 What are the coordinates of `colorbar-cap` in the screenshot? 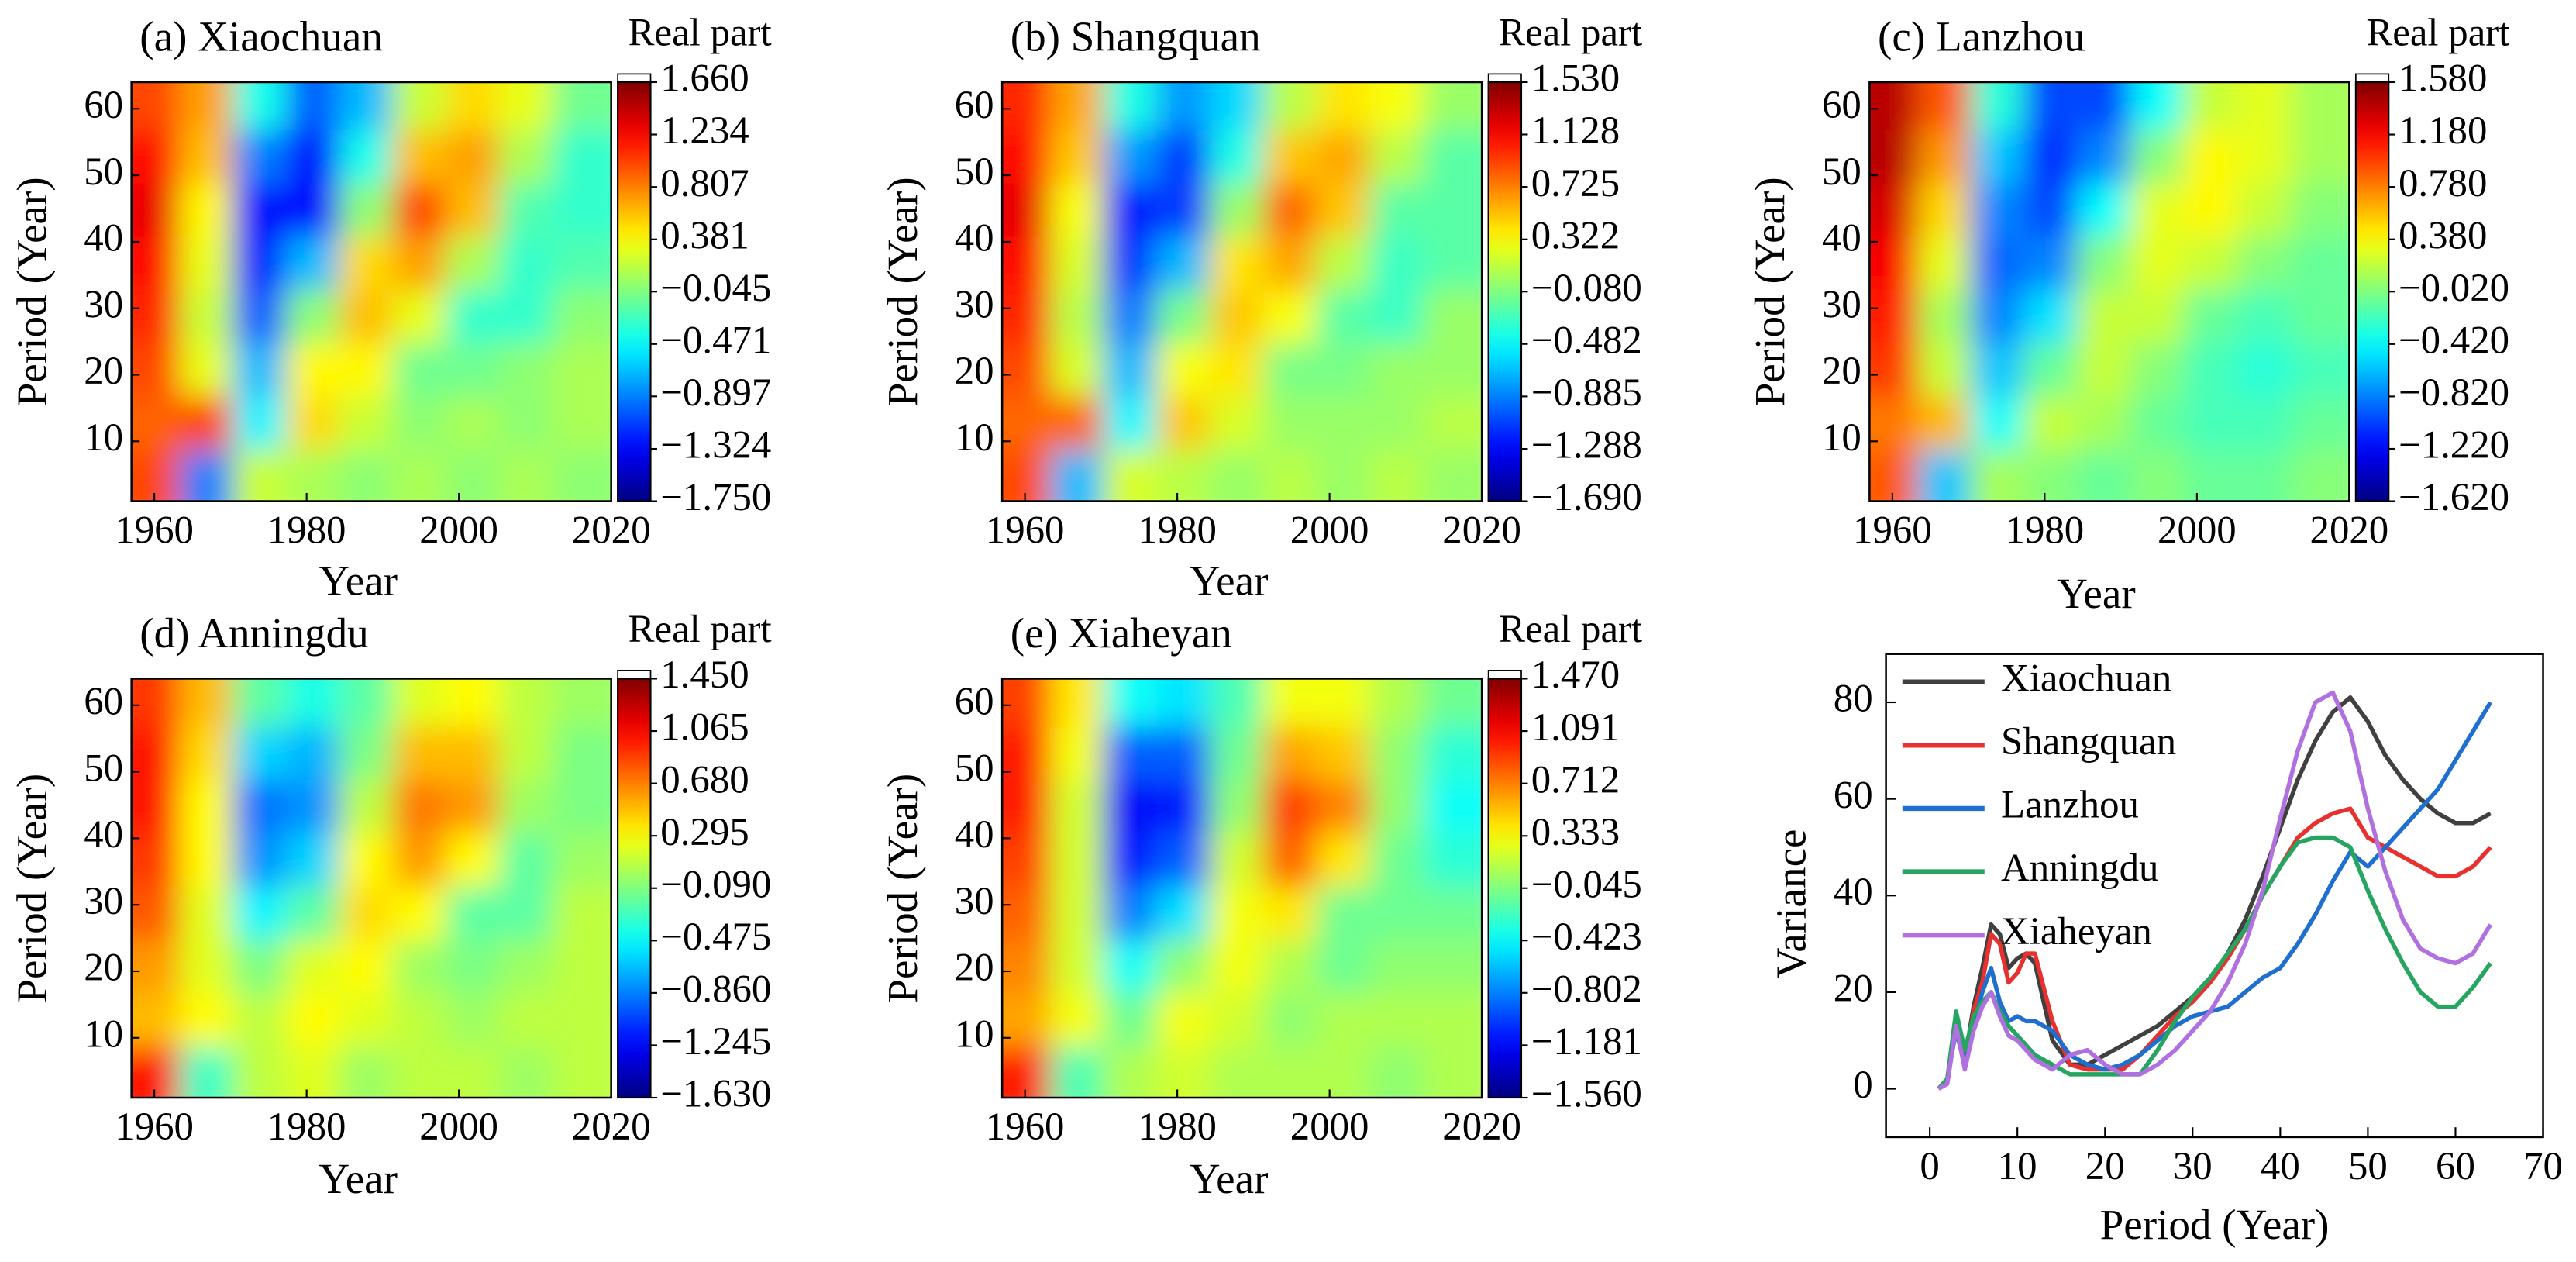 It's located at (1504, 675).